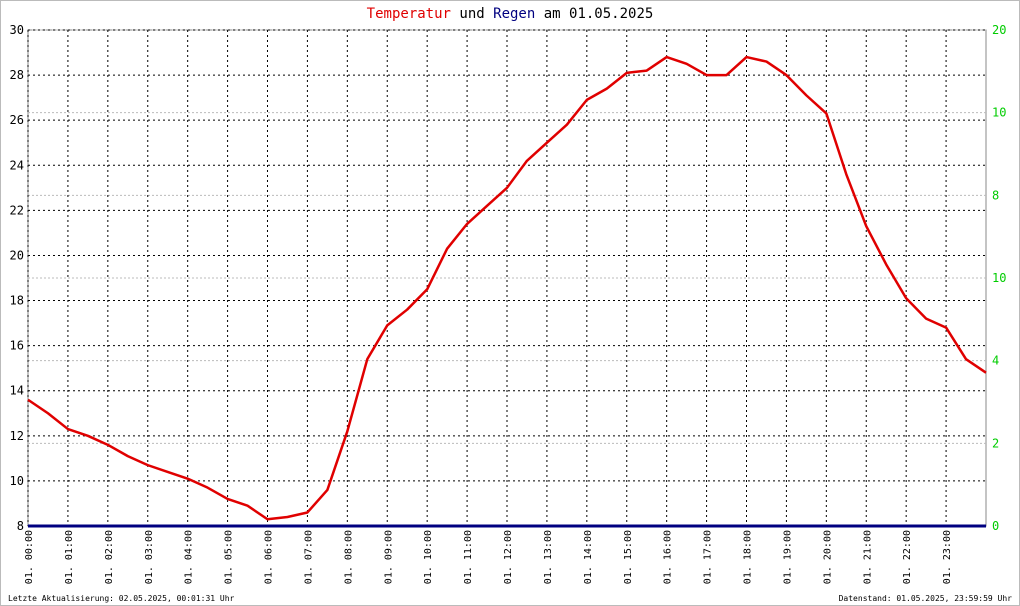 The image size is (1020, 606). What do you see at coordinates (599, 14) in the screenshot?
I see `title-part: am 01.05.2025` at bounding box center [599, 14].